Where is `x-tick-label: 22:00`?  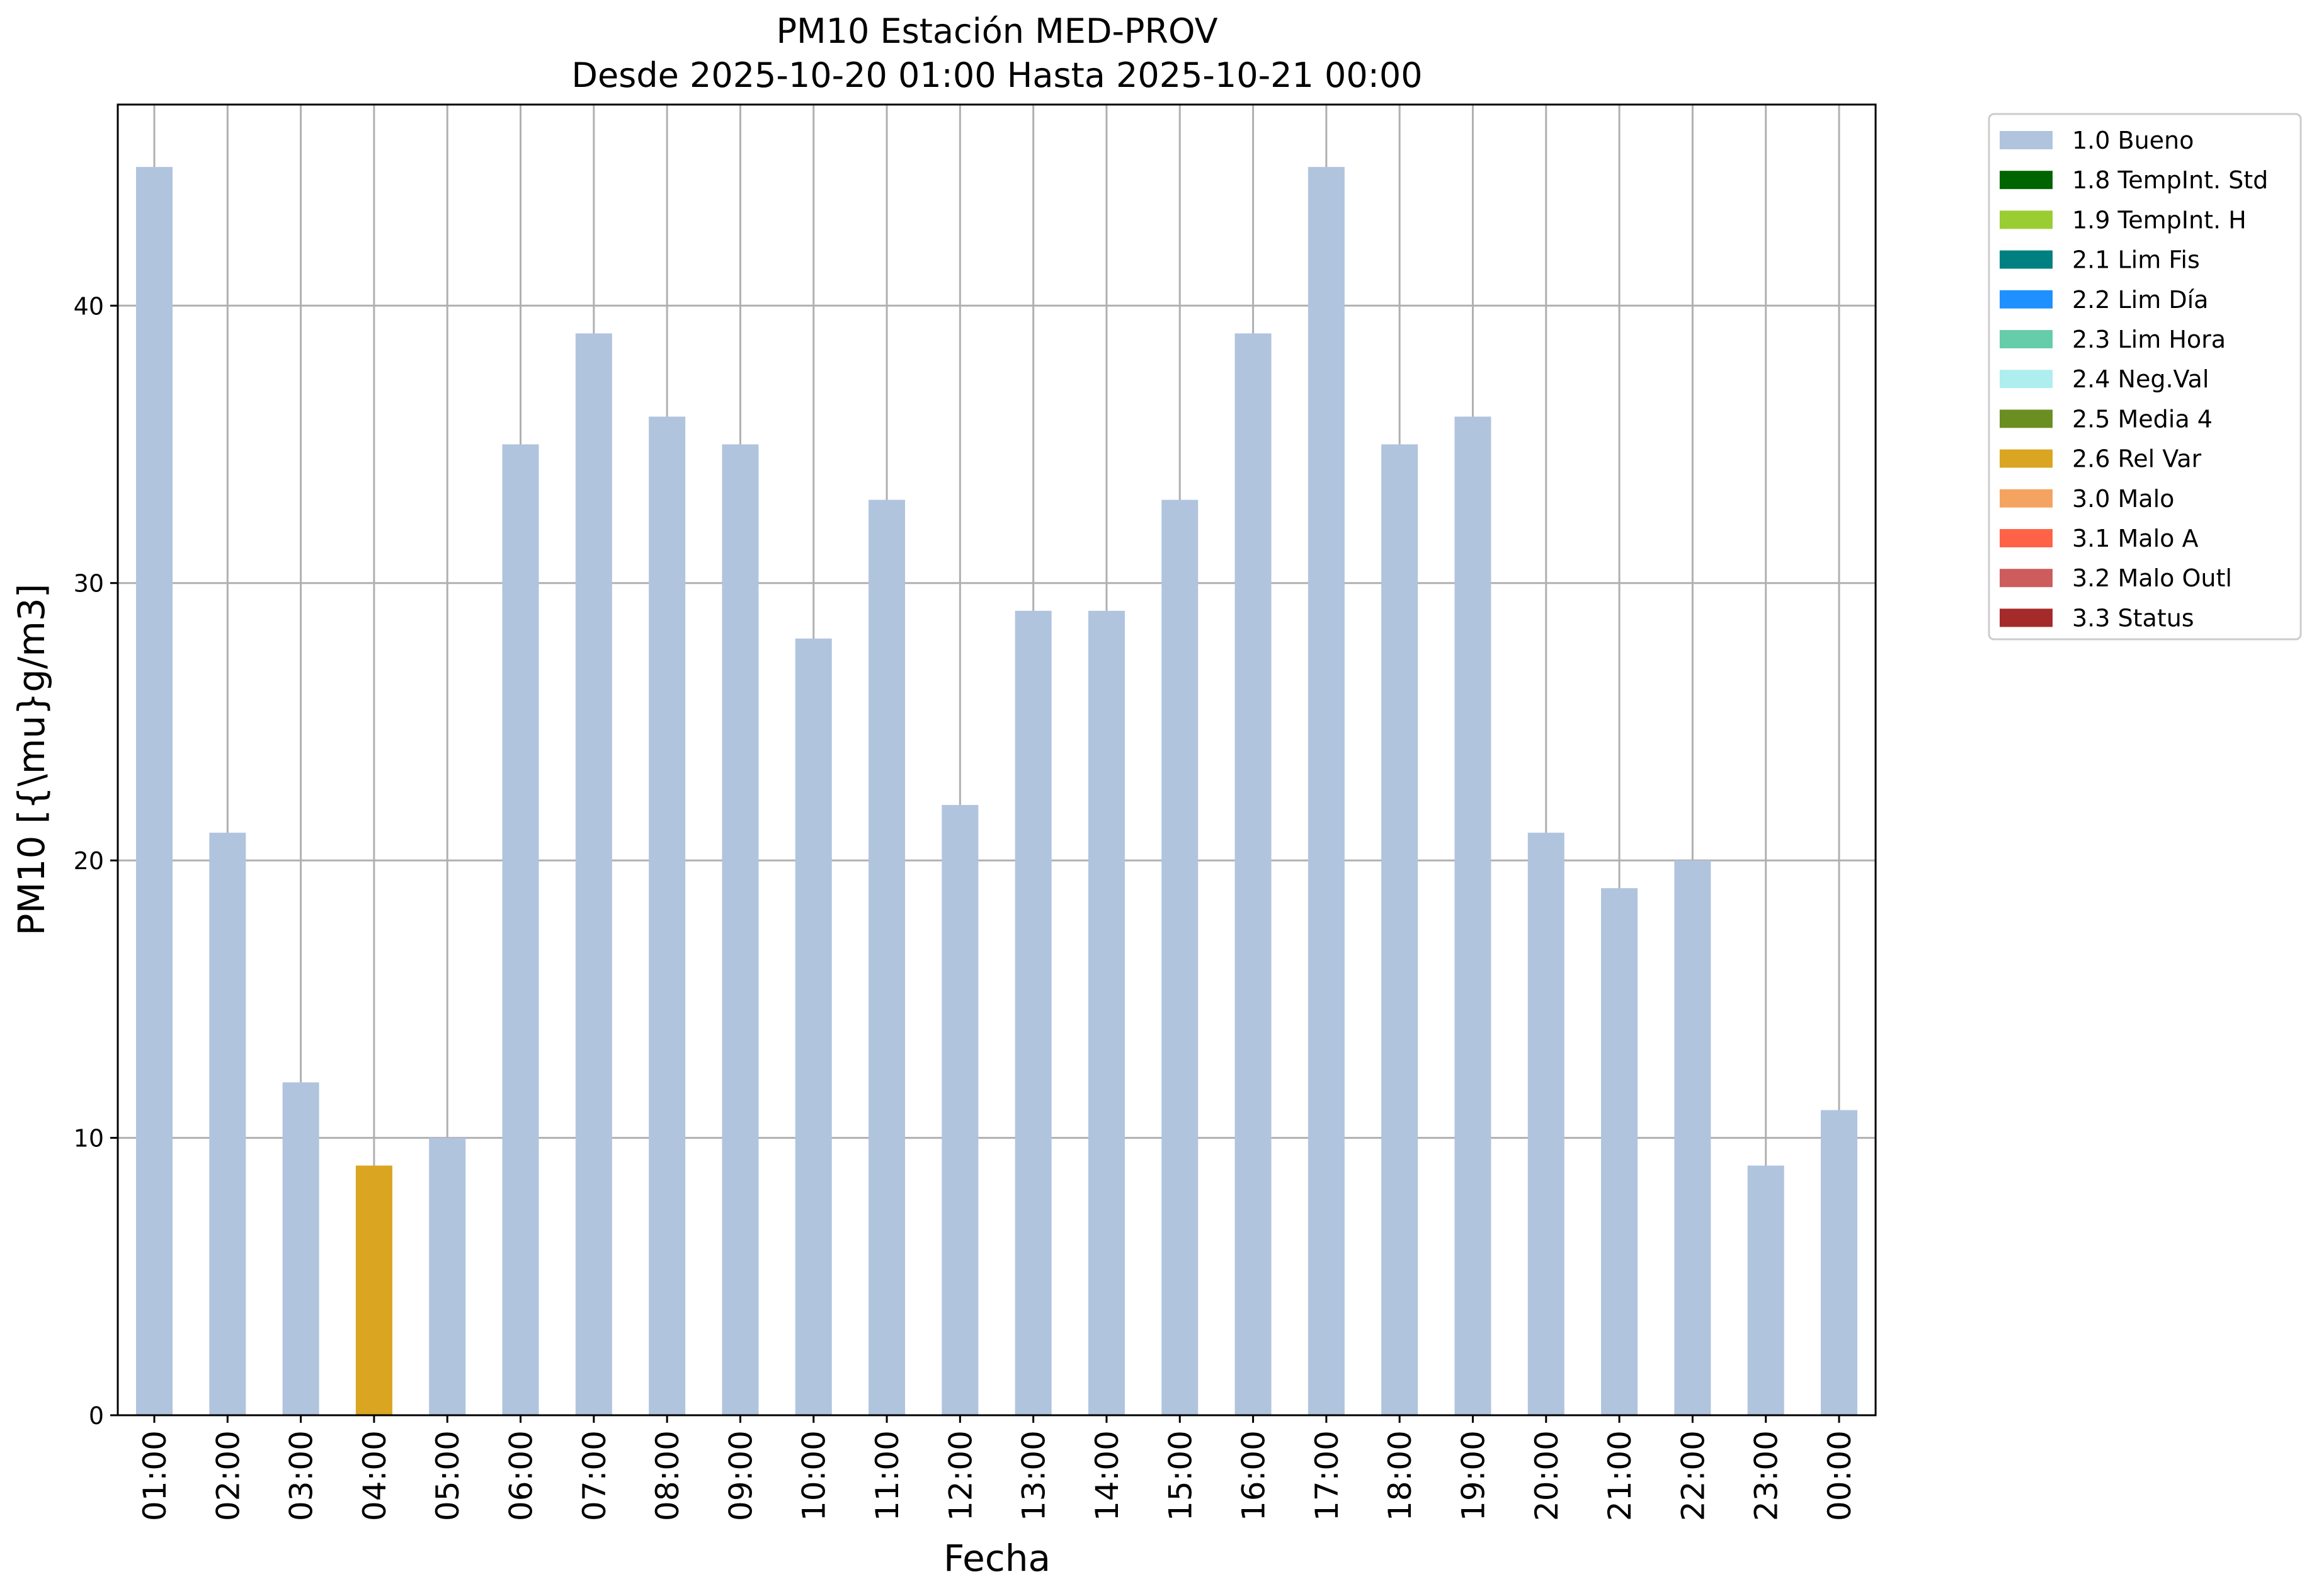
x-tick-label: 22:00 is located at coordinates (1693, 1475).